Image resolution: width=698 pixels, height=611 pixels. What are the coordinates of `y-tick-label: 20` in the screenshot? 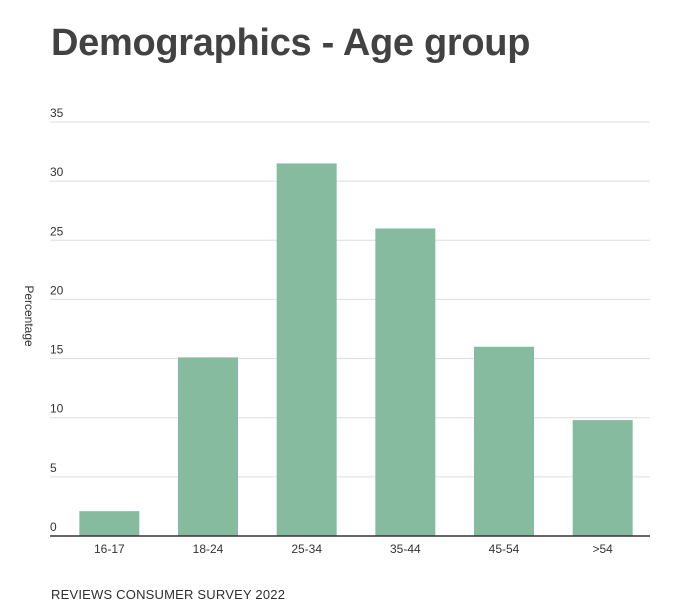 It's located at (57, 290).